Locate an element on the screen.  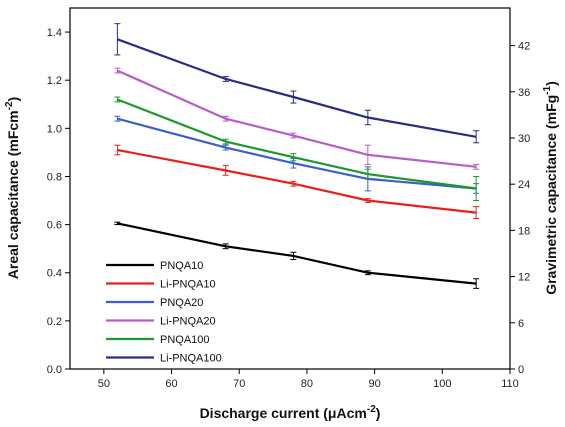
series-line-pnqa10 is located at coordinates (297, 253).